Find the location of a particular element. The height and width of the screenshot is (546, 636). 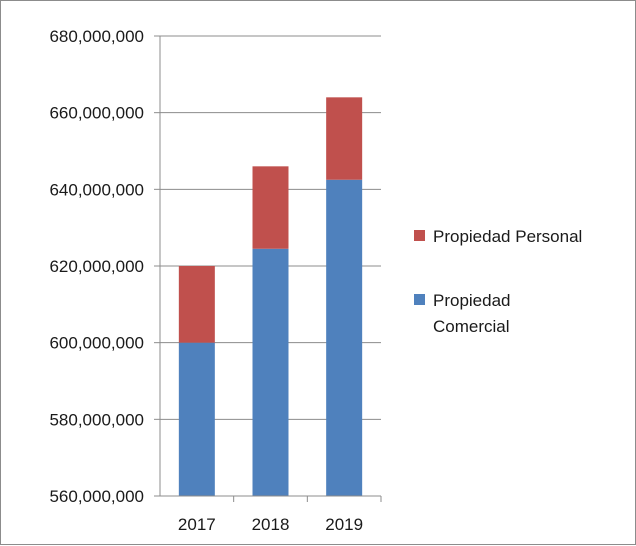

legend-label: Propiedad is located at coordinates (472, 300).